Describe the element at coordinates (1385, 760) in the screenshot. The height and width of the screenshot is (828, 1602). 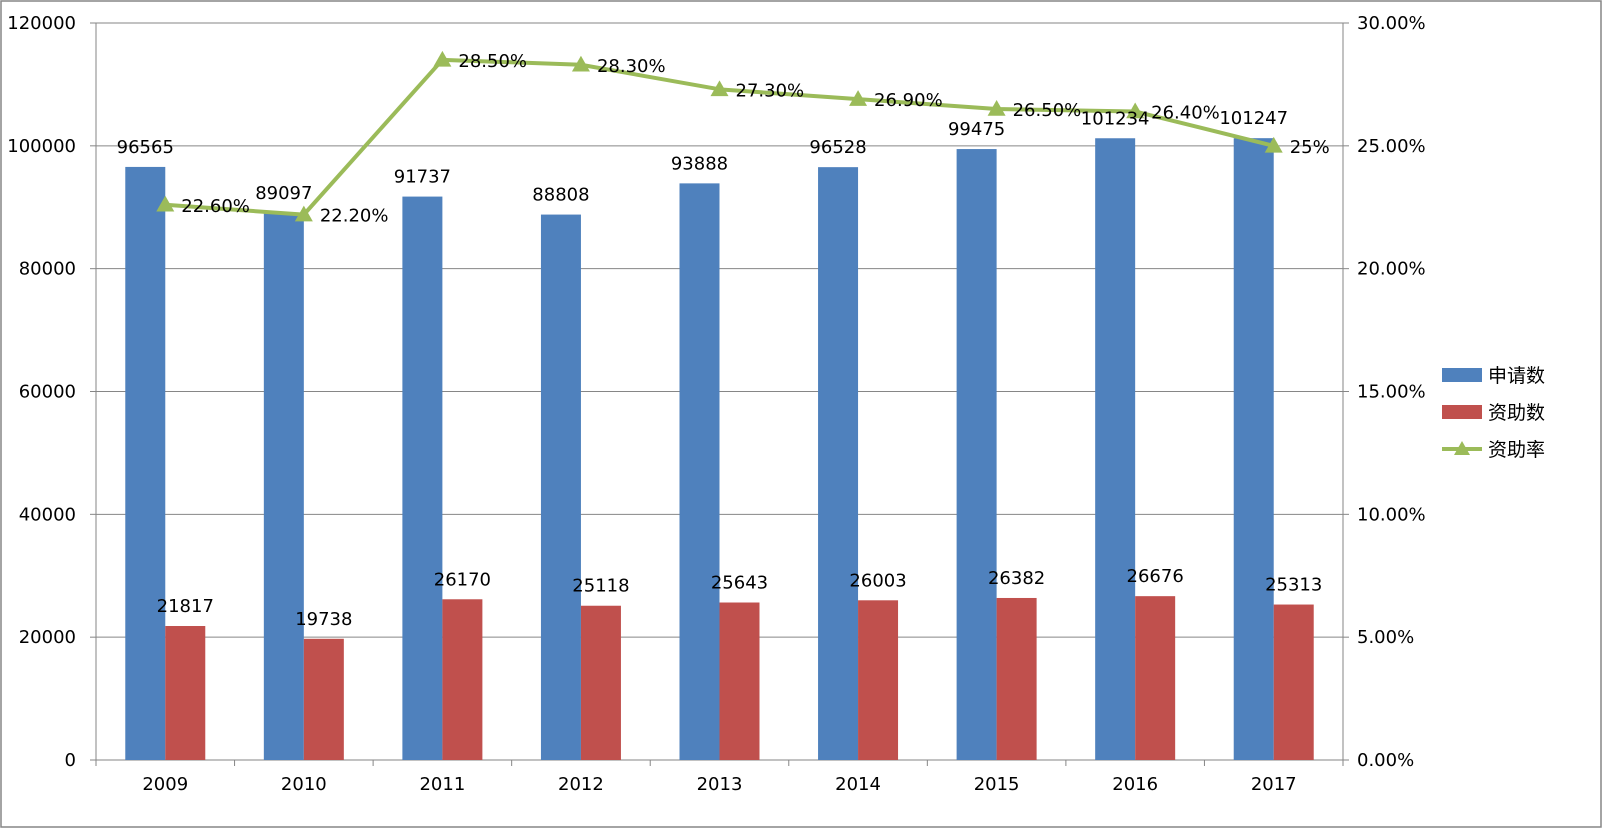
I see `y-right-tick-label: 0.00%` at that location.